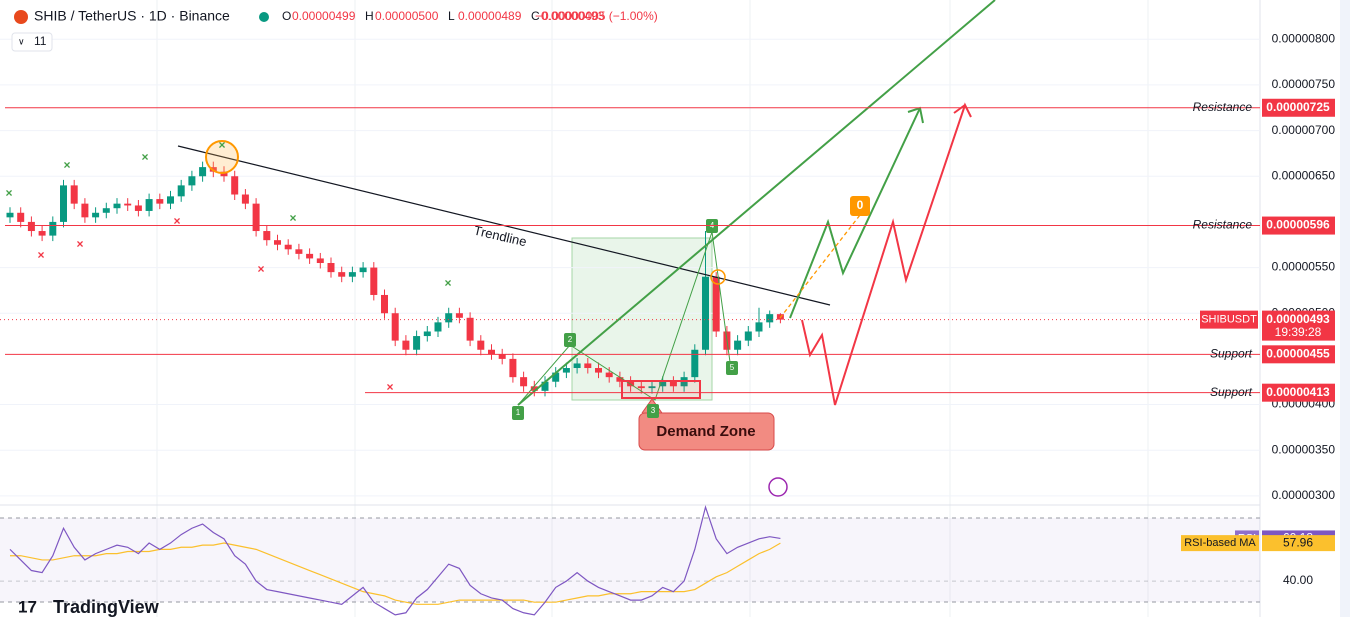 This screenshot has height=622, width=1350. Describe the element at coordinates (1304, 267) in the screenshot. I see `y-tick-label: 0.00000550` at that location.